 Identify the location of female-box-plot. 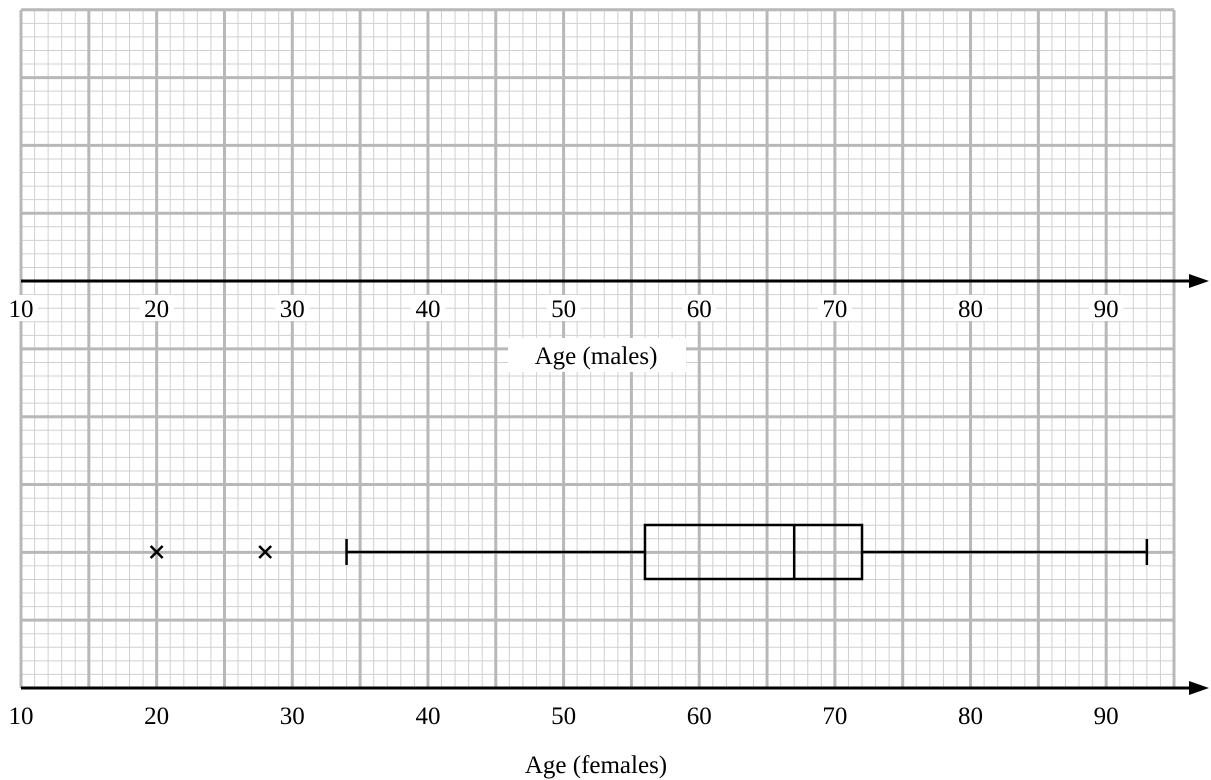
(649, 552).